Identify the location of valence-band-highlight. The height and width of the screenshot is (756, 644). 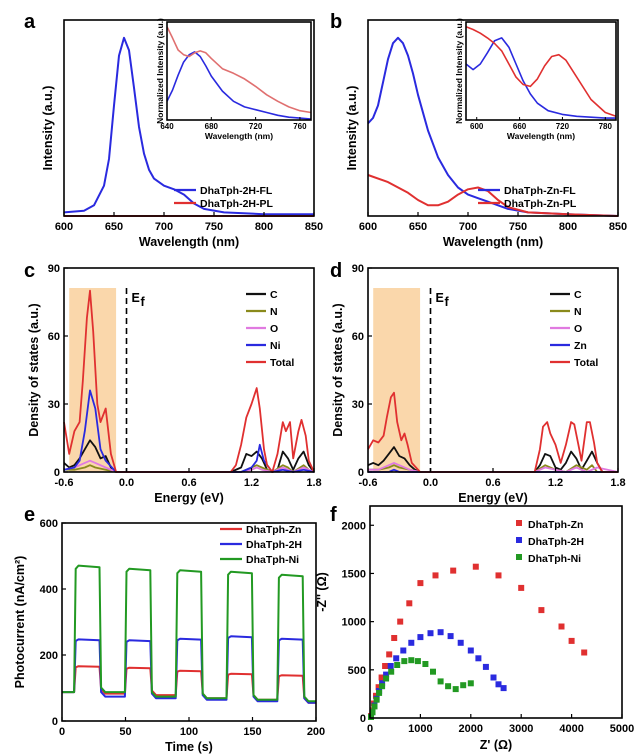
(397, 380).